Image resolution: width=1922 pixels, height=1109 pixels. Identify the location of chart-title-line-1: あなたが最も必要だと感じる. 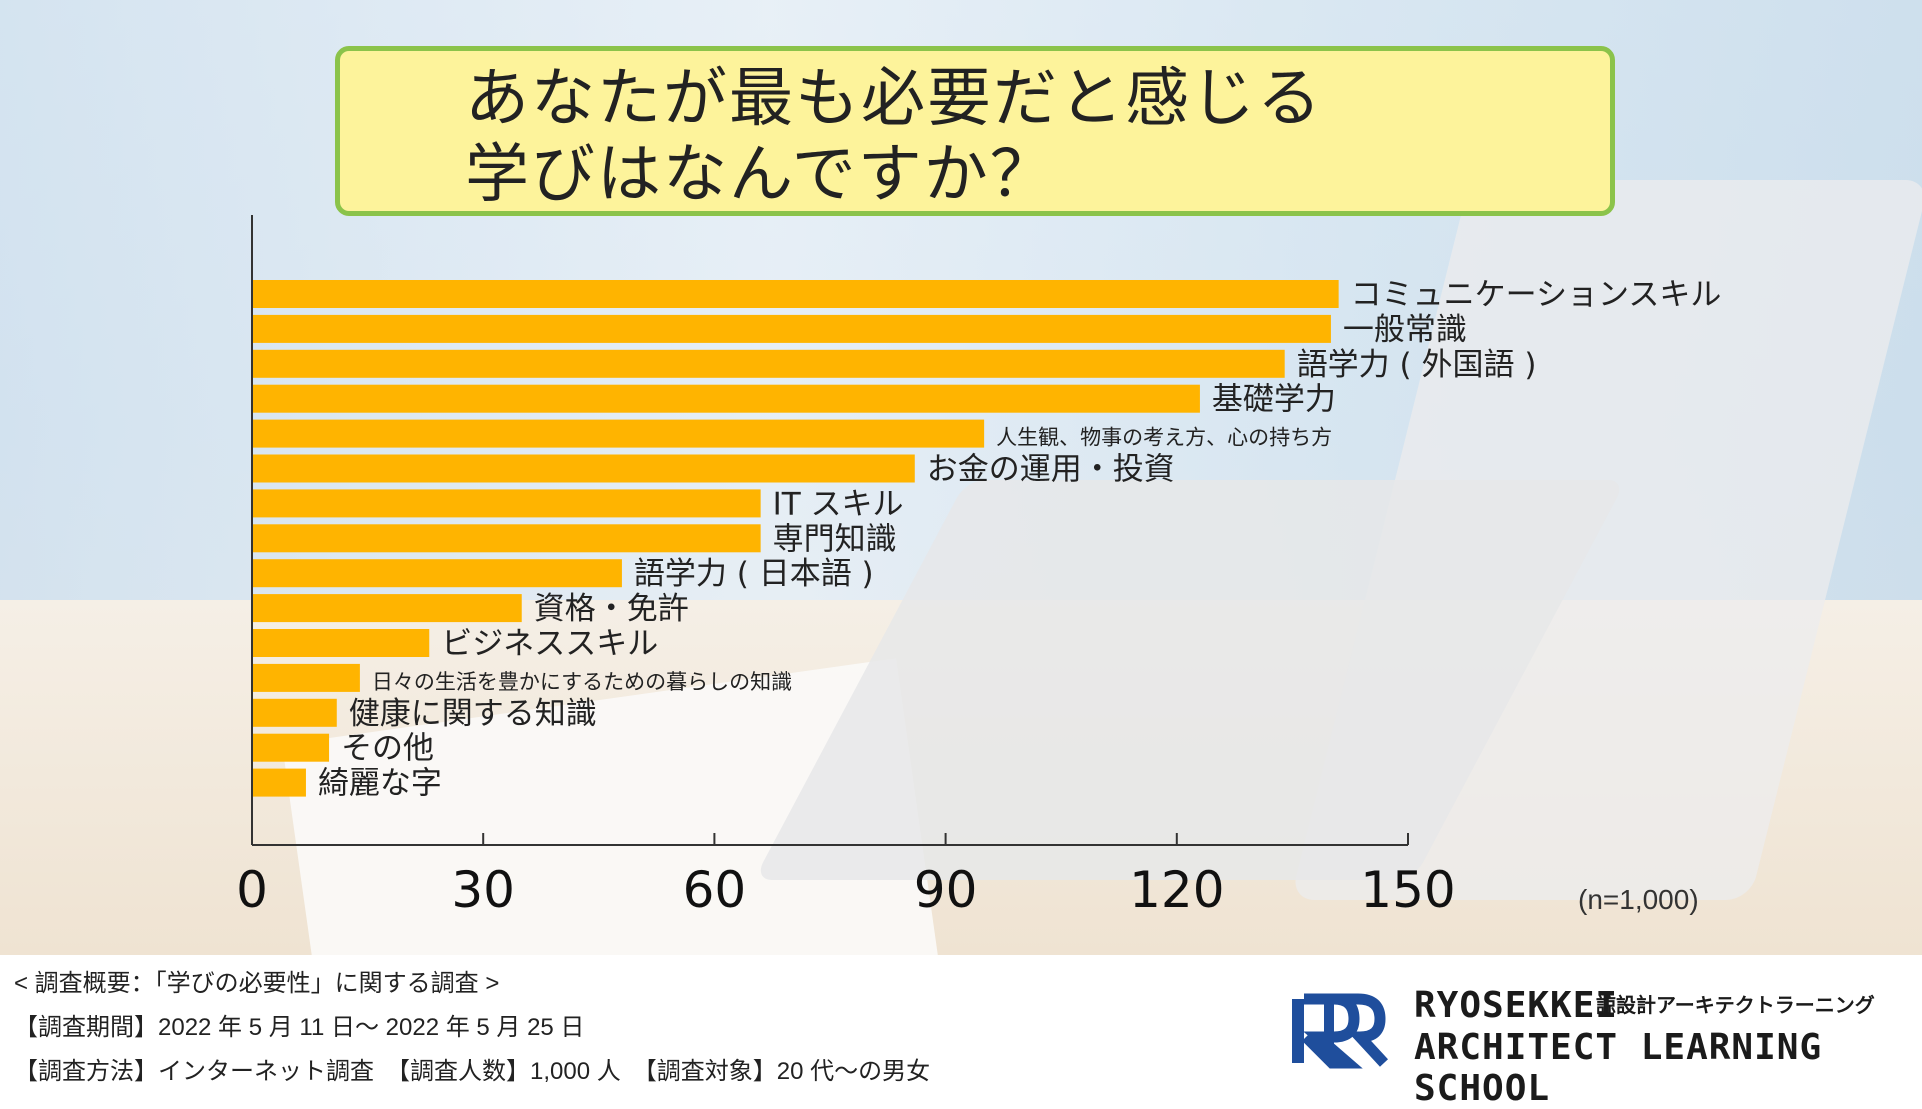
(894, 99).